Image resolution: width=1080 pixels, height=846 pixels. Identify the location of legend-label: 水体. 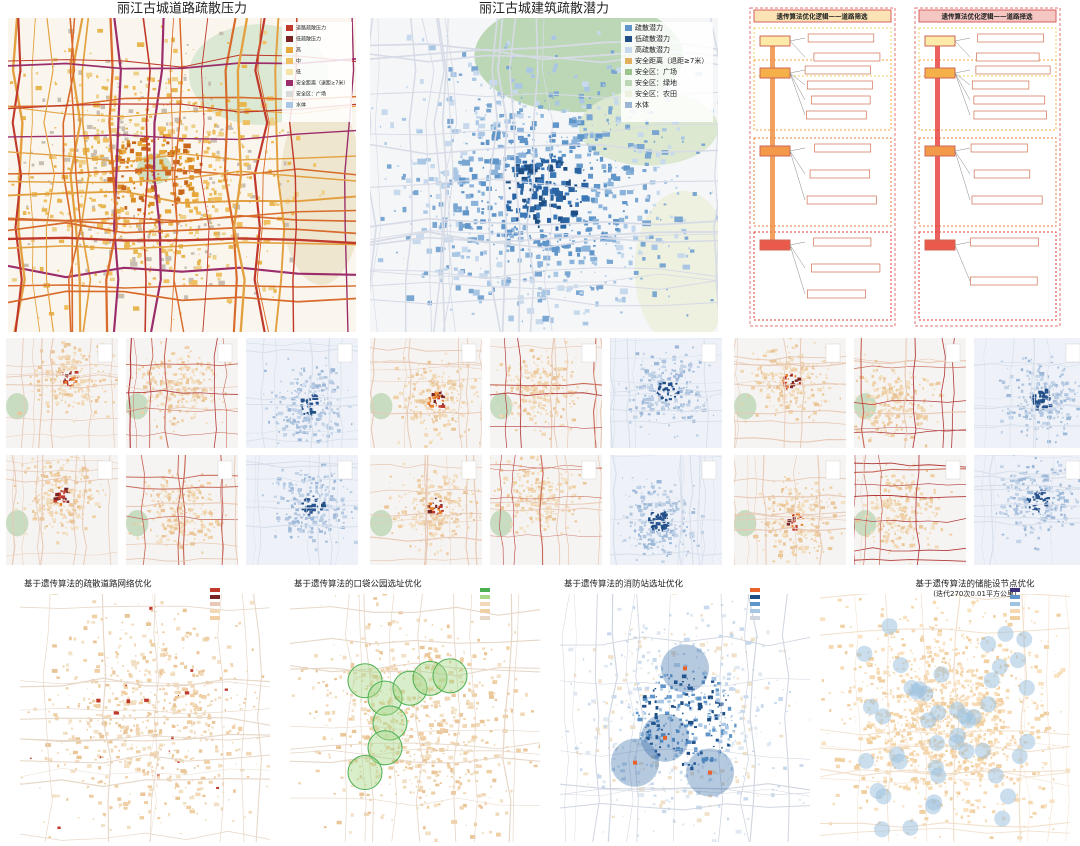
(301, 105).